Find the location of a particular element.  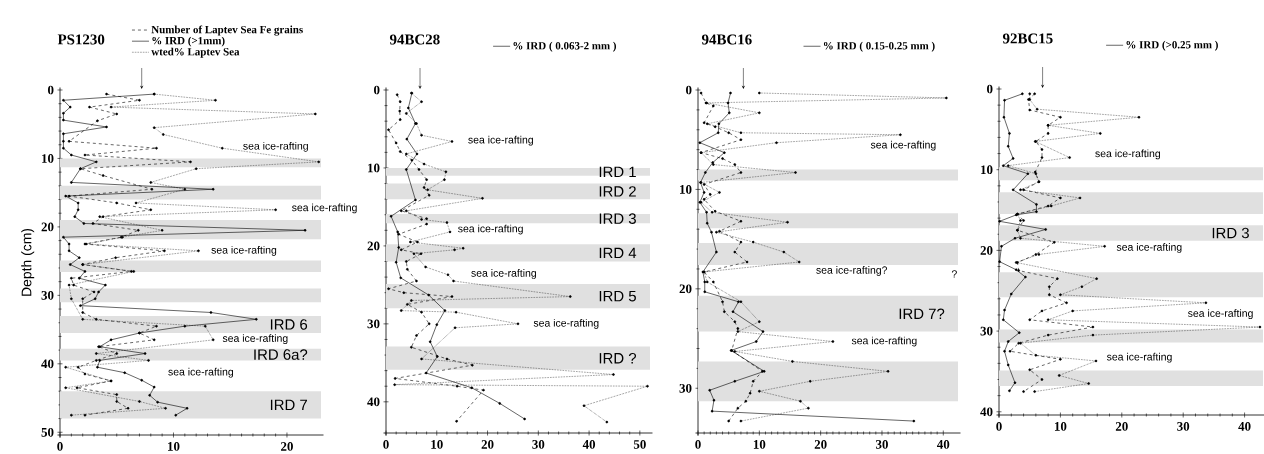

legend-label: % IRD ( 0.15-0.25 mm ) is located at coordinates (879, 46).